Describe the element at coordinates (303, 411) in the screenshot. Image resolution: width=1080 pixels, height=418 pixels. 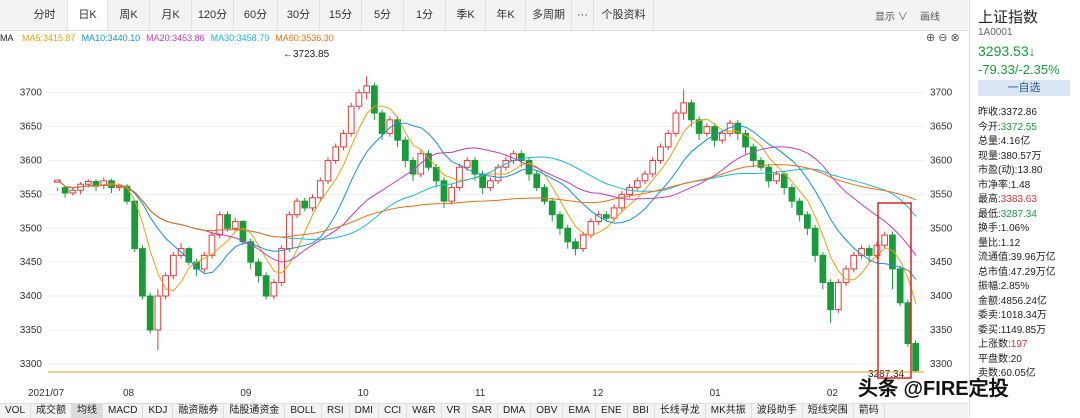
I see `indicator-tab: BOLL` at that location.